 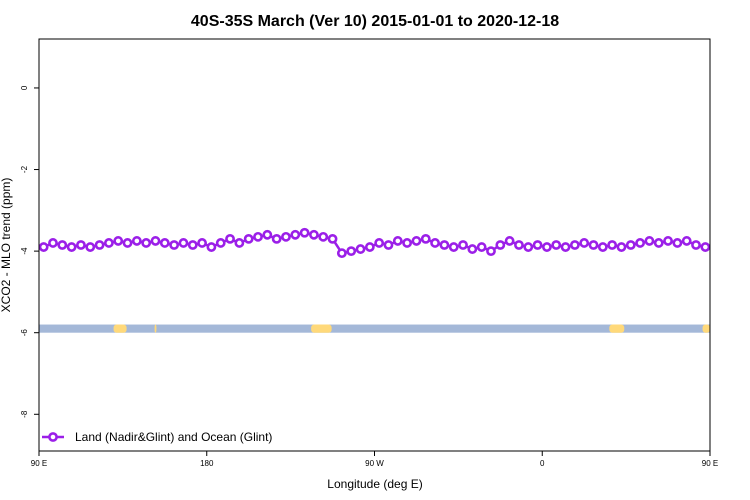 What do you see at coordinates (374, 484) in the screenshot?
I see `x-axis-label: Longitude (deg E)` at bounding box center [374, 484].